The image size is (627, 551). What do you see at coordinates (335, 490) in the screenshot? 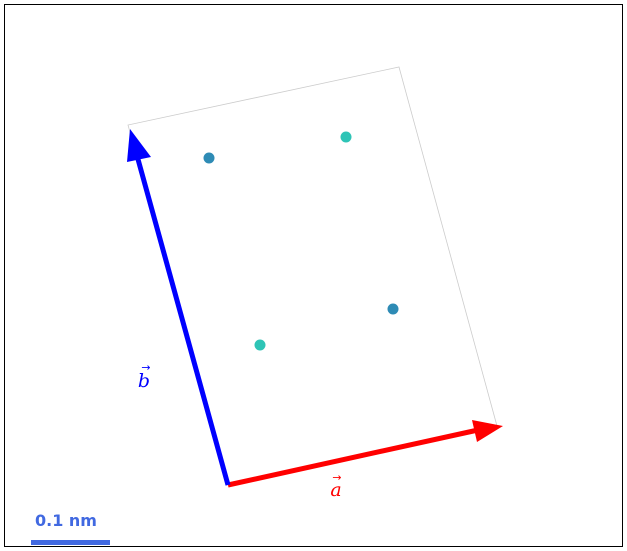
I see `vector-a-label-text: a` at bounding box center [335, 490].